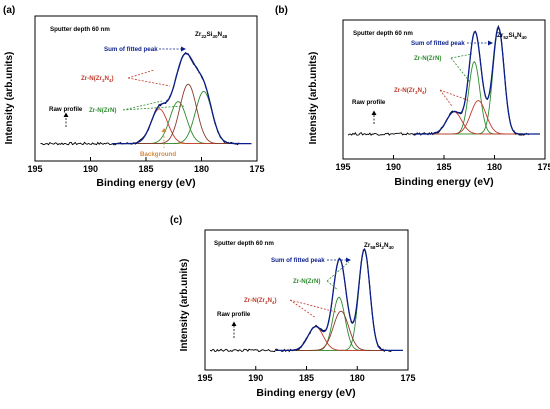 The height and width of the screenshot is (409, 550). Describe the element at coordinates (515, 37) in the screenshot. I see `comp-sub-2: 8` at that location.